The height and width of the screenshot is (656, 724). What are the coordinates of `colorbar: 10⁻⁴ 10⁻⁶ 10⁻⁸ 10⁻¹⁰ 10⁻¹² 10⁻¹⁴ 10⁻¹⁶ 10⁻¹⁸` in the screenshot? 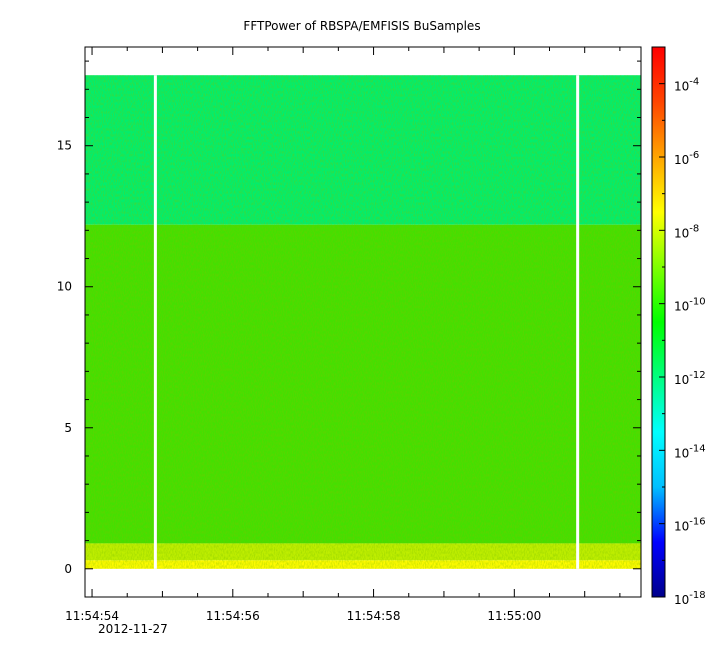 It's located at (678, 326).